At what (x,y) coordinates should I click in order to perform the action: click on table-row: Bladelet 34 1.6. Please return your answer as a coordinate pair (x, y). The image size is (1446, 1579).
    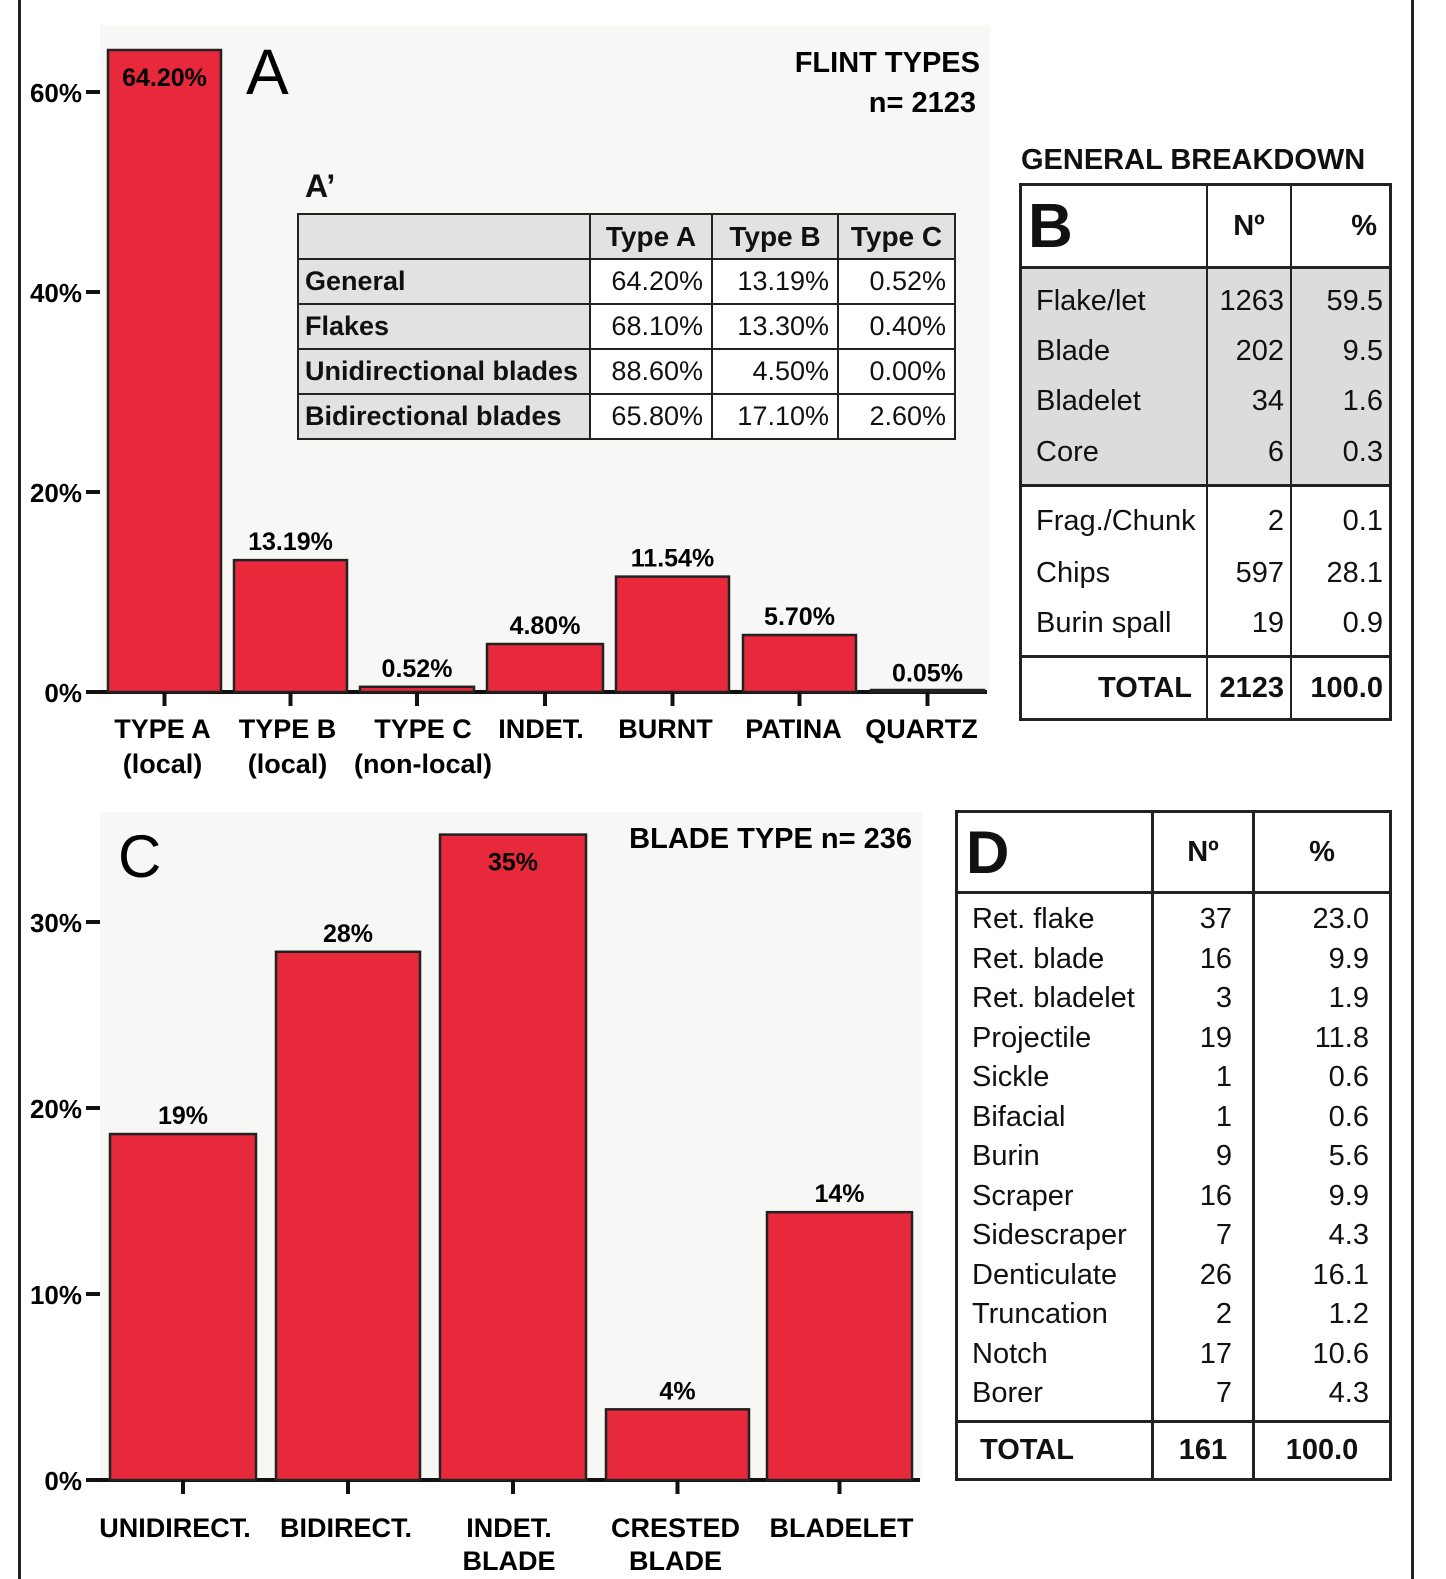
    Looking at the image, I should click on (1205, 401).